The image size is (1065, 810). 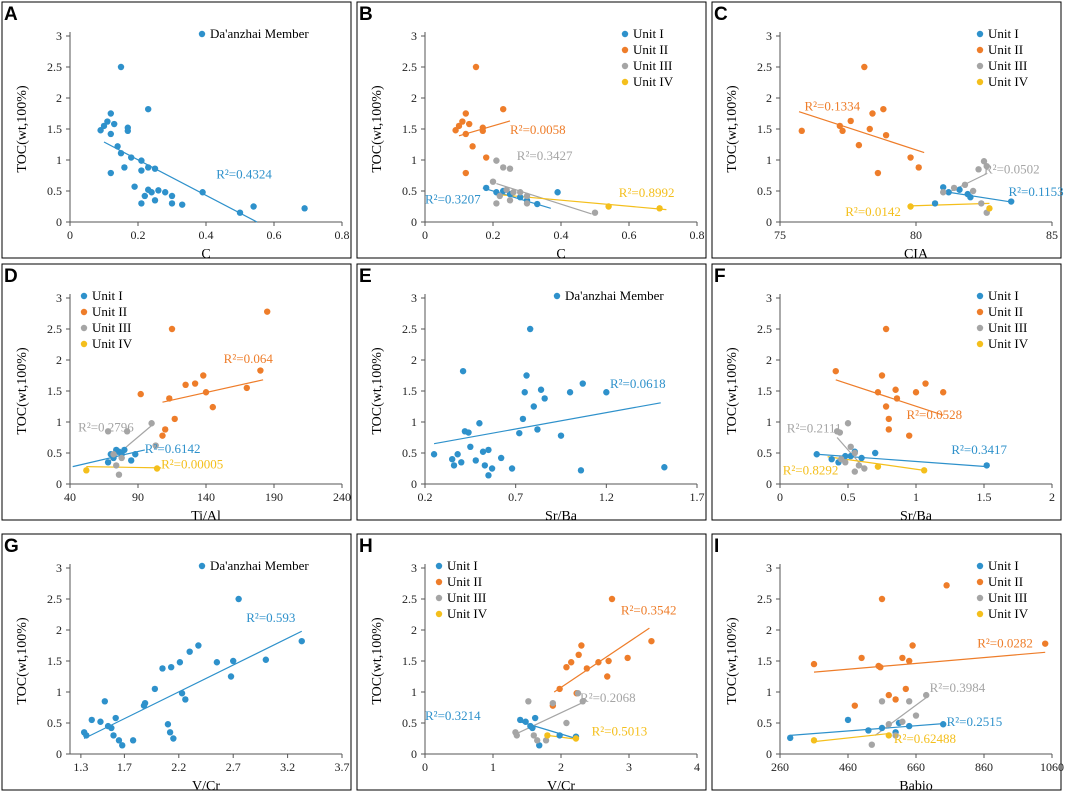 I want to click on panel-letter: H, so click(x=366, y=546).